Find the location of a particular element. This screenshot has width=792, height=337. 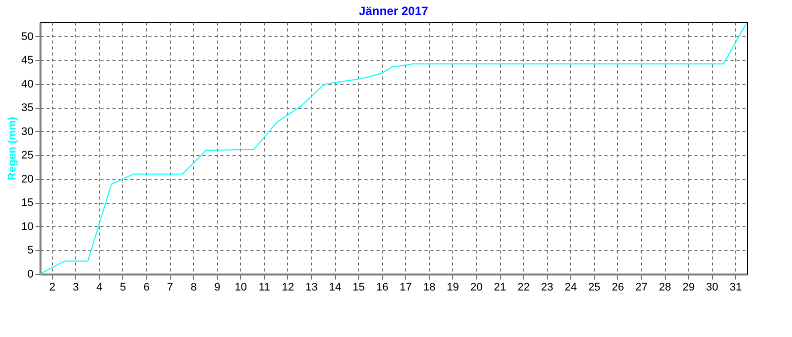

x-tick-label: 20 is located at coordinates (476, 288).